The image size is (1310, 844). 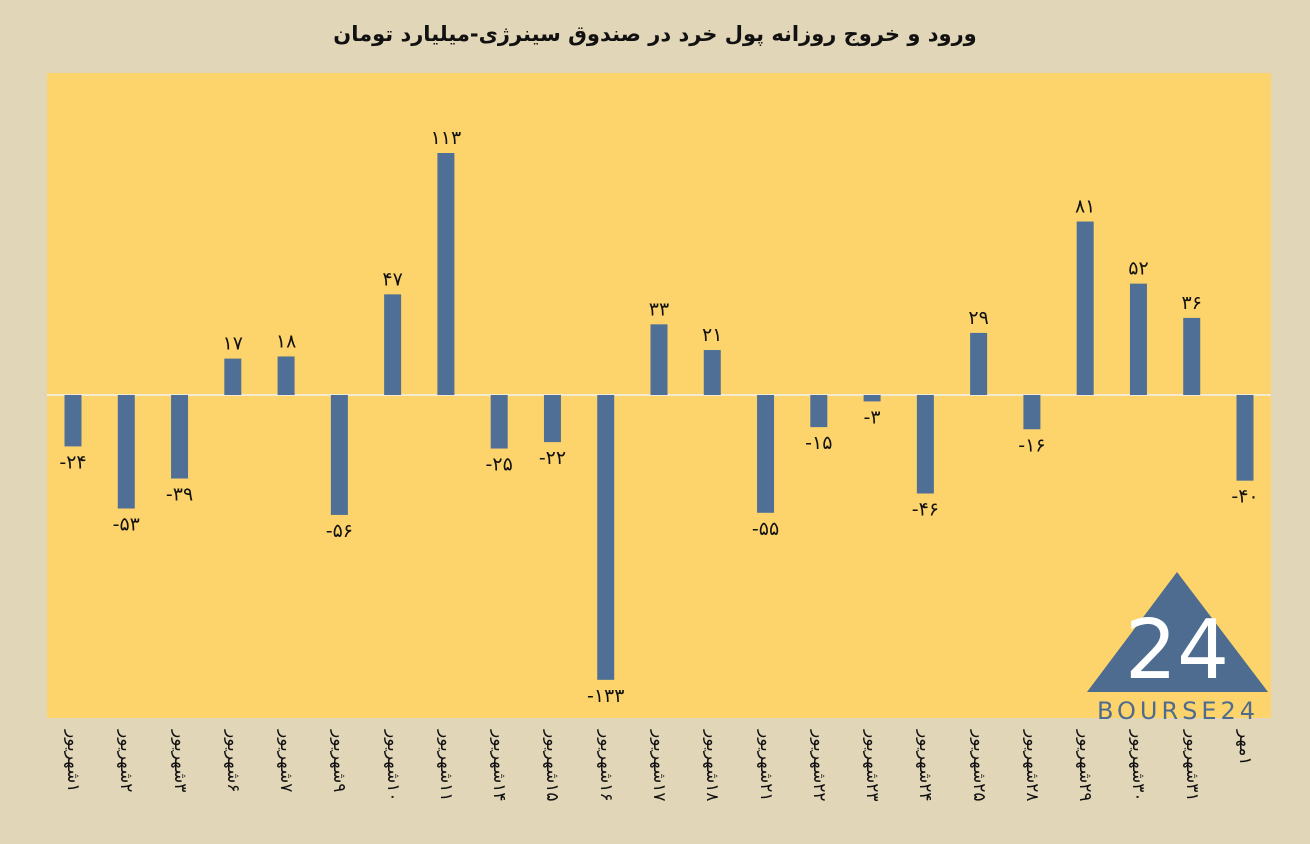 What do you see at coordinates (1085, 207) in the screenshot?
I see `data-label: ۸۱` at bounding box center [1085, 207].